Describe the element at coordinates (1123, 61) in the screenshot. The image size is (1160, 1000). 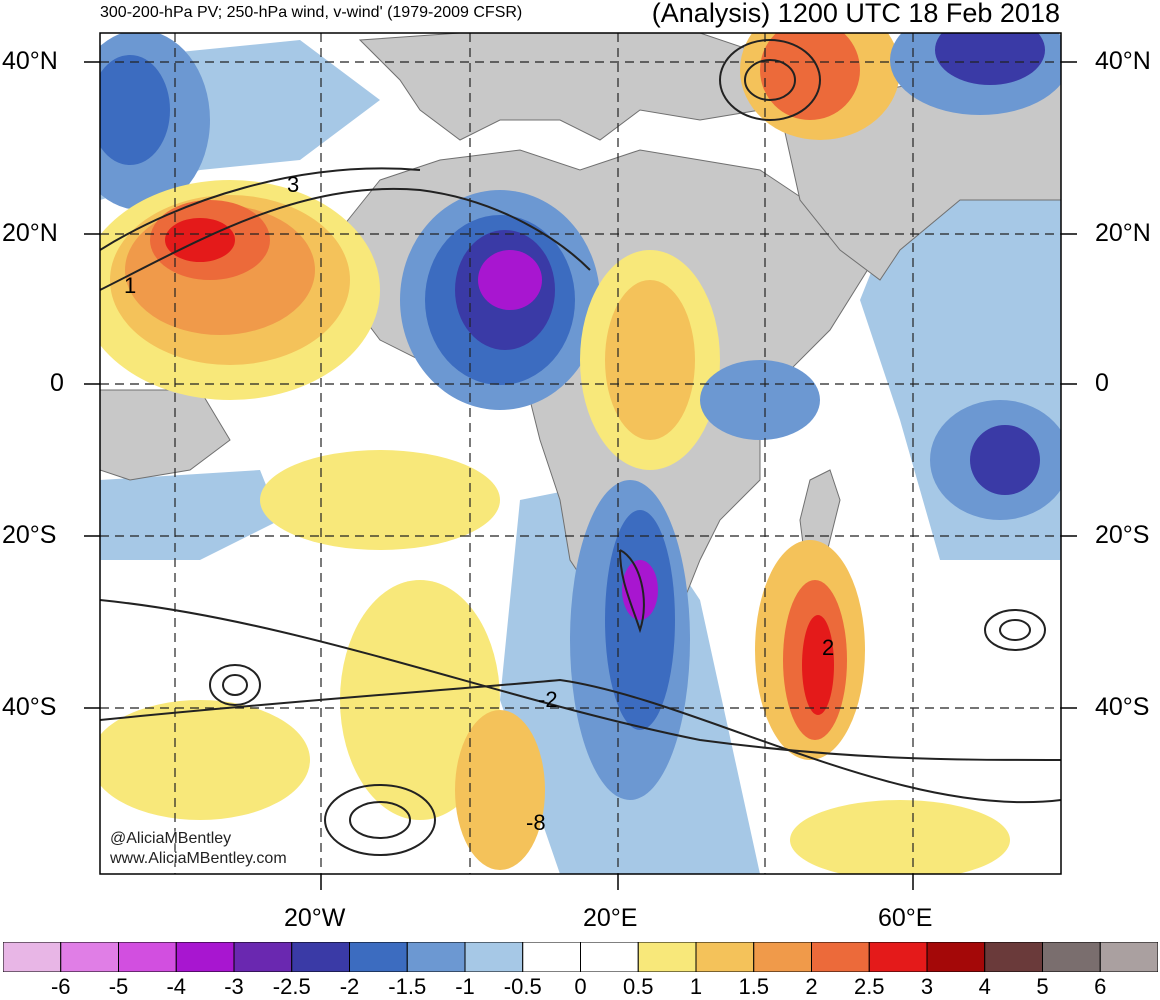
I see `lat-label-40n-right: 40°N` at that location.